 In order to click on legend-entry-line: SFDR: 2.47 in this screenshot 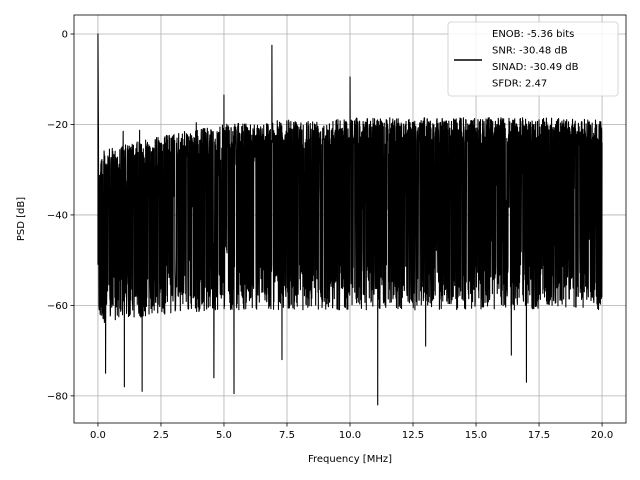, I will do `click(519, 84)`.